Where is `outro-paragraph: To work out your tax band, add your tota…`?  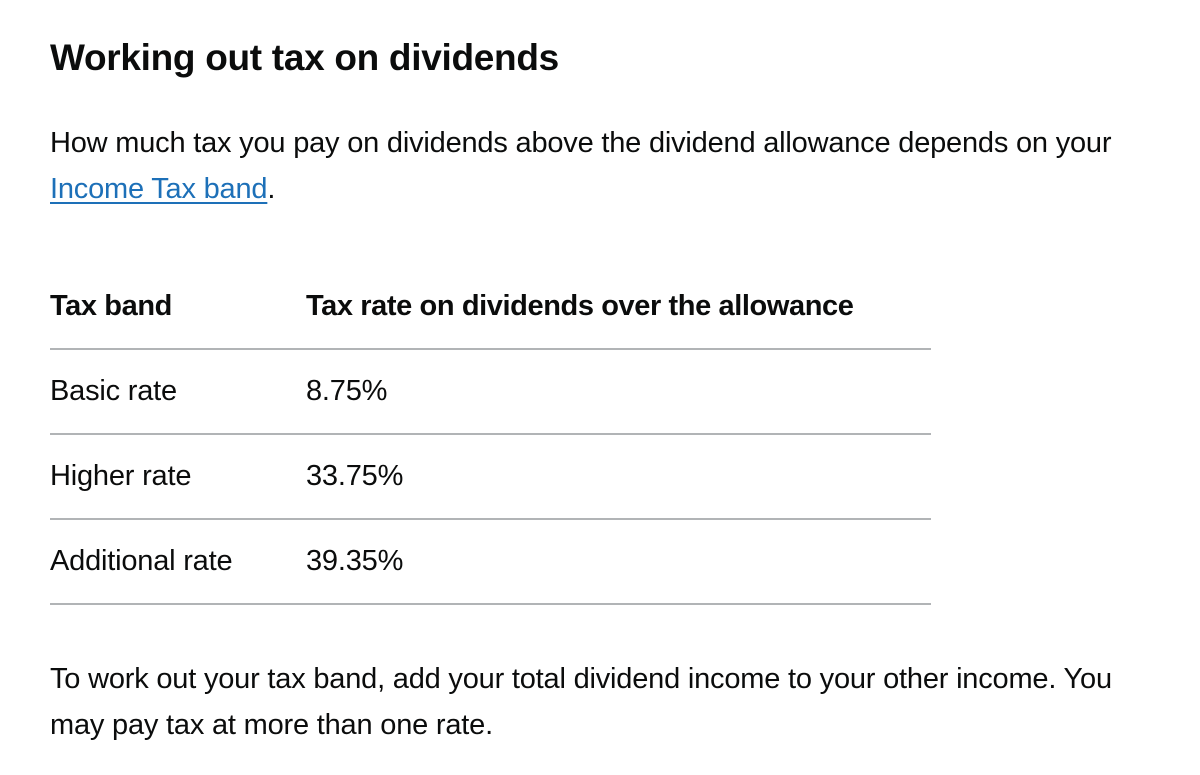 outro-paragraph: To work out your tax band, add your tota… is located at coordinates (581, 702).